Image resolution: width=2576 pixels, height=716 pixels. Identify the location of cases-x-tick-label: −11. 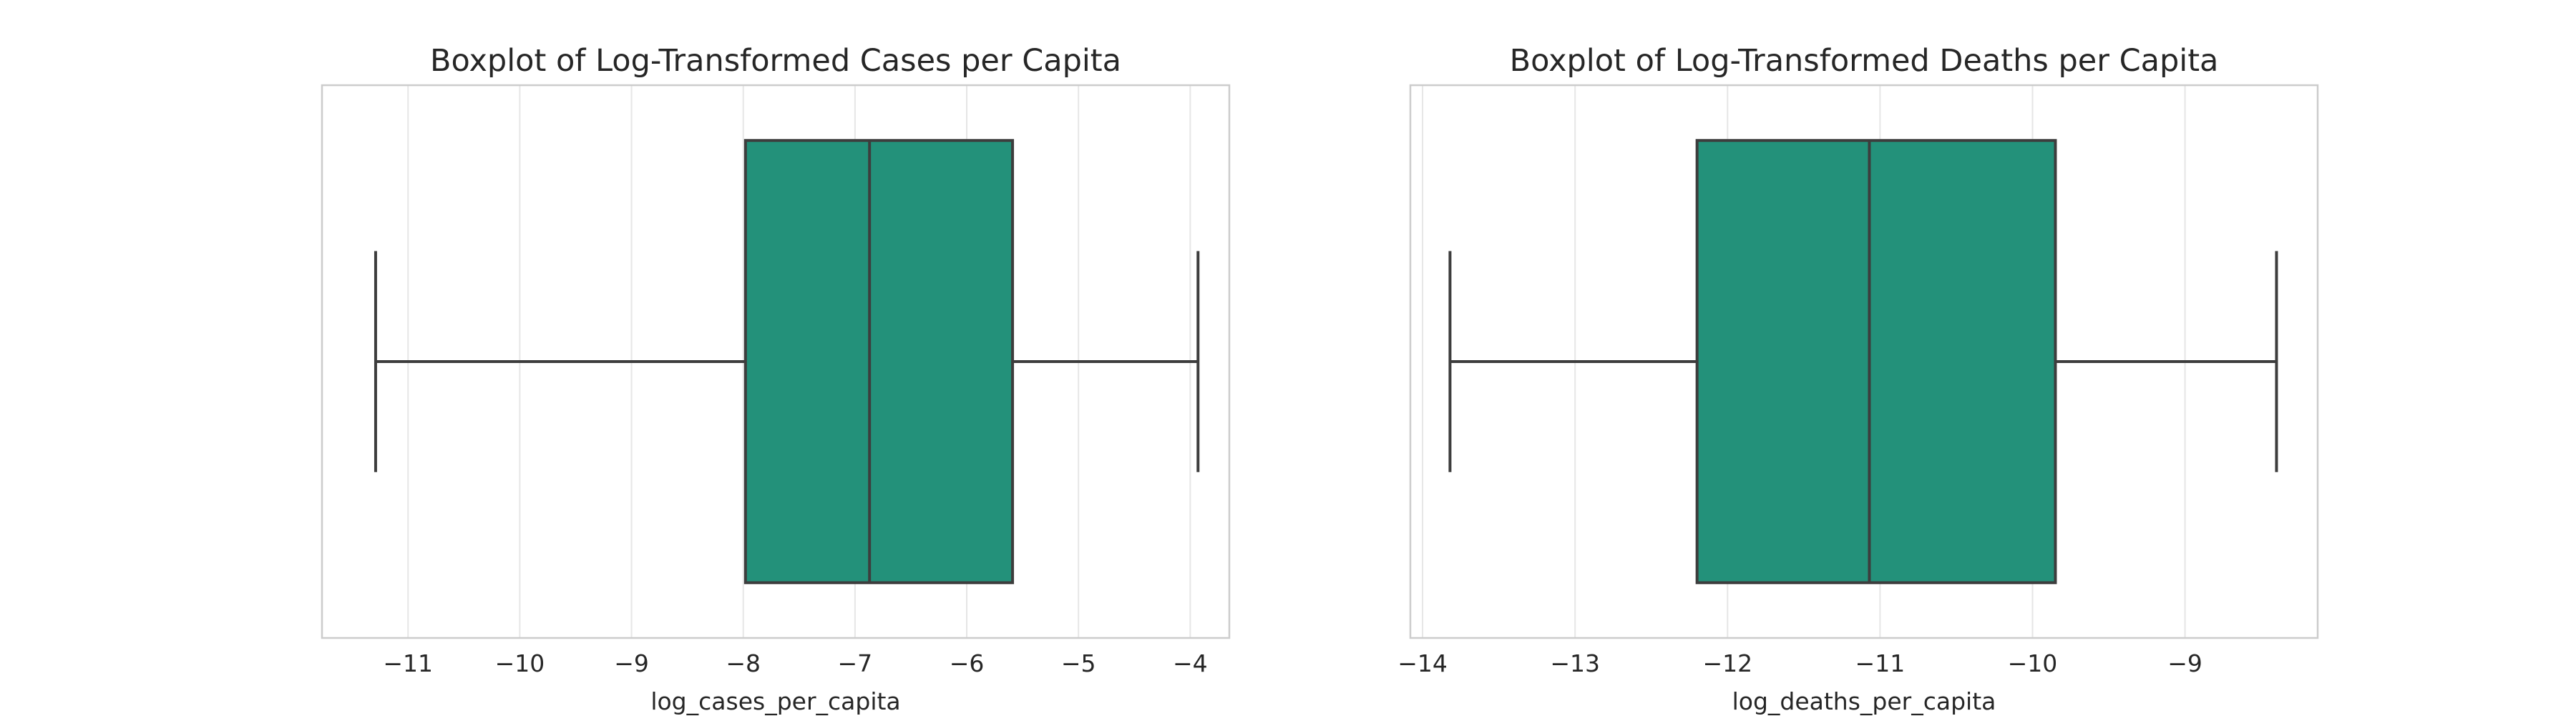
(408, 663).